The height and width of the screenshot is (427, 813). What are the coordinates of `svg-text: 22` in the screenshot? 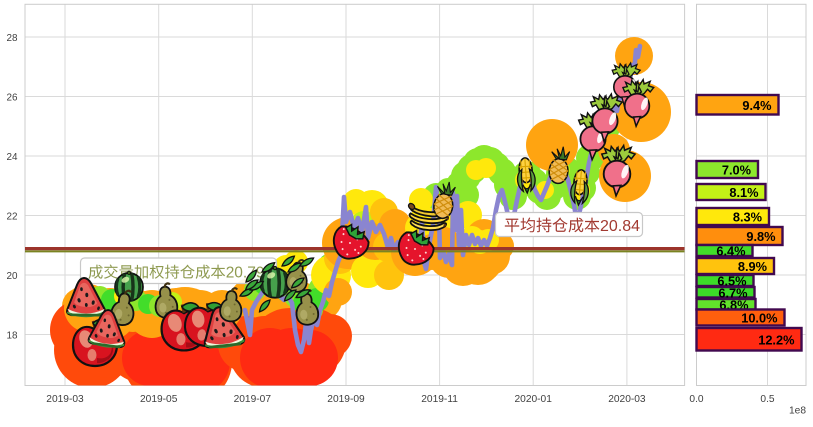 It's located at (12, 216).